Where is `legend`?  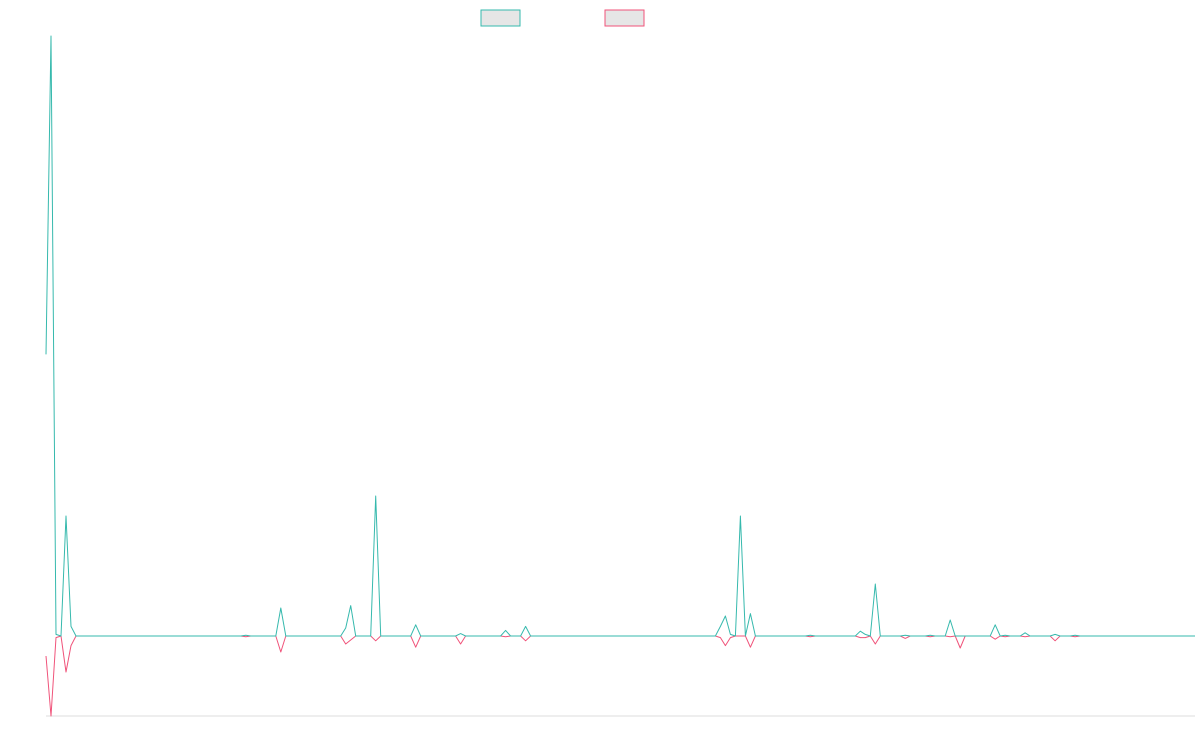
legend is located at coordinates (562, 18).